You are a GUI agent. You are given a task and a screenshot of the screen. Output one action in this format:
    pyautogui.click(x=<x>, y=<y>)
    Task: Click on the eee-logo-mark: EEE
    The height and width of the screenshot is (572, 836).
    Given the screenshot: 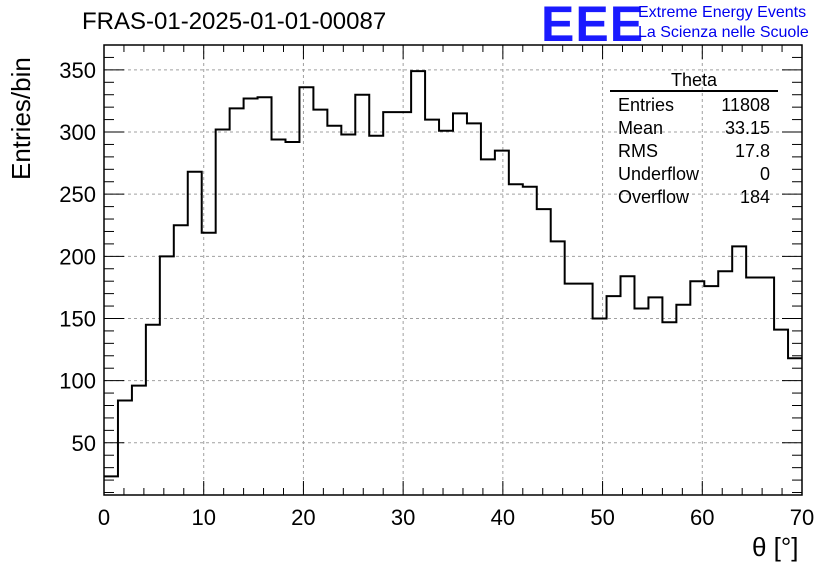 What is the action you would take?
    pyautogui.click(x=593, y=26)
    